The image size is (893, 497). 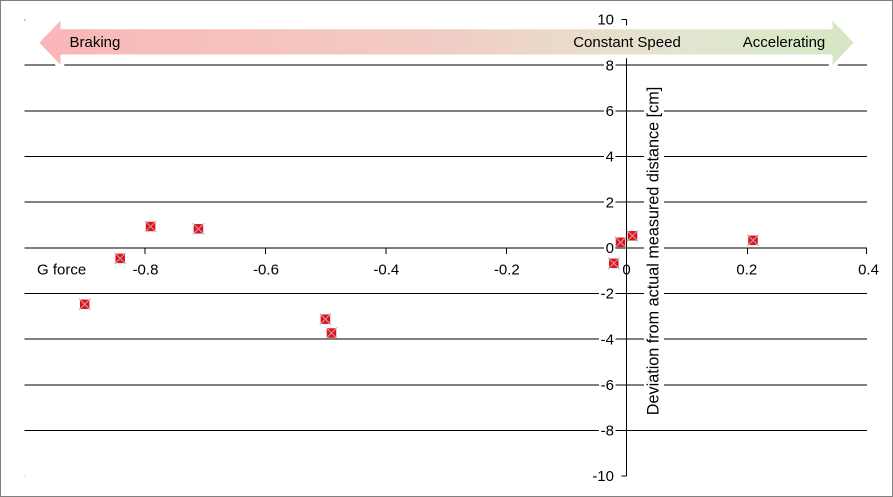 What do you see at coordinates (868, 270) in the screenshot?
I see `svg-text: 0.4` at bounding box center [868, 270].